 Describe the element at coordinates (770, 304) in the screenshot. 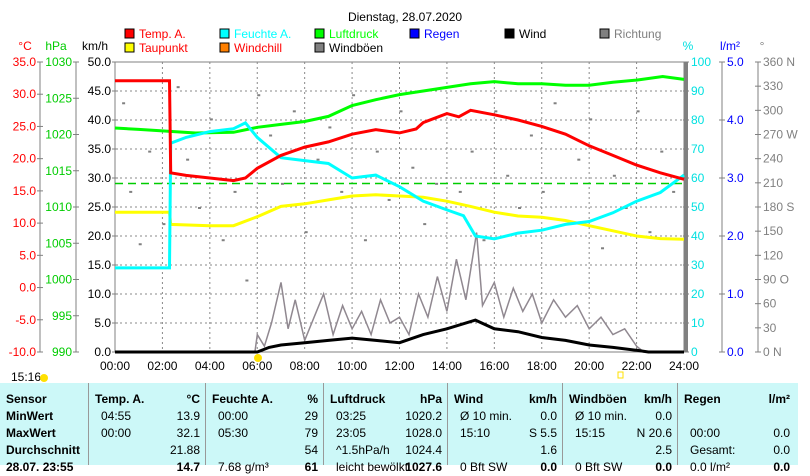

I see `direction-tick-label: 60` at that location.